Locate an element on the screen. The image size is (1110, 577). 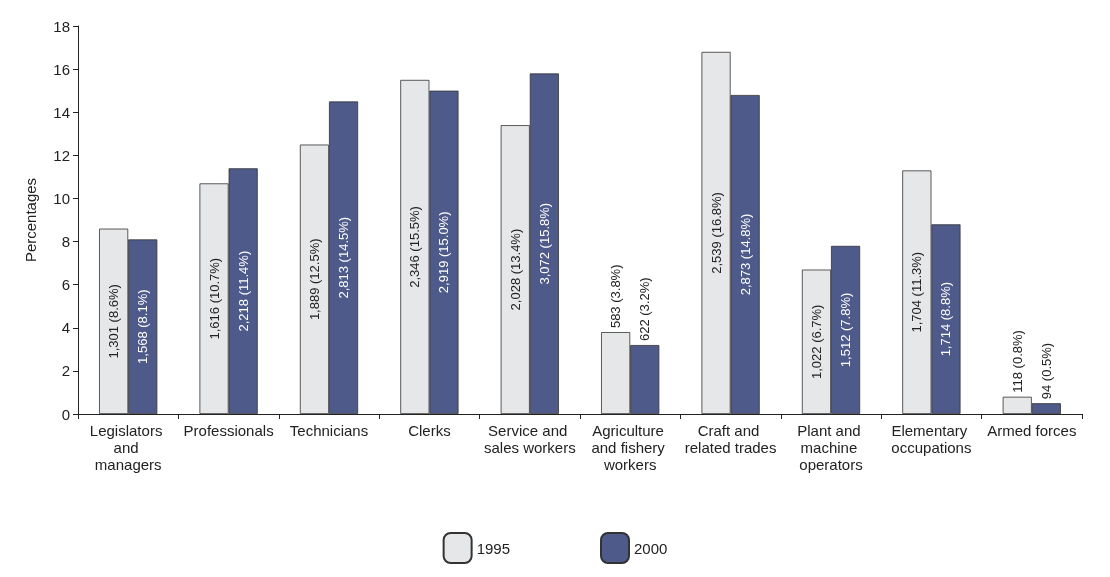
data-label: 1,568 (8.1%) is located at coordinates (143, 326).